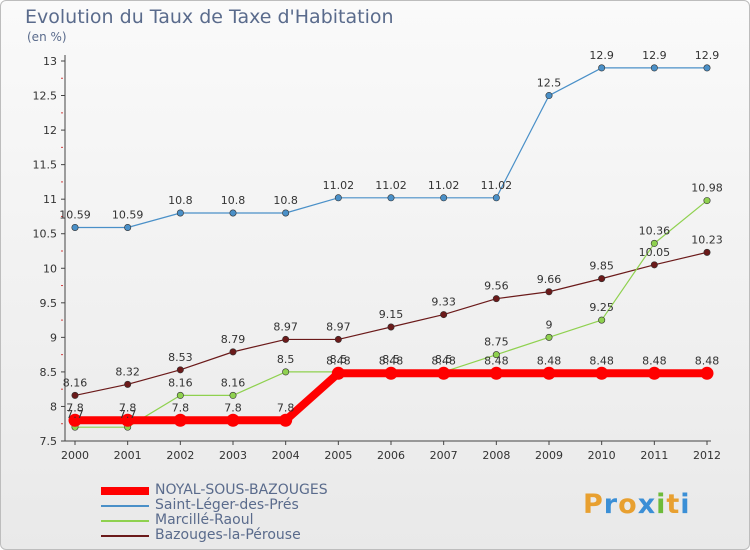  Describe the element at coordinates (391, 455) in the screenshot. I see `x-tick-label: 2006` at that location.